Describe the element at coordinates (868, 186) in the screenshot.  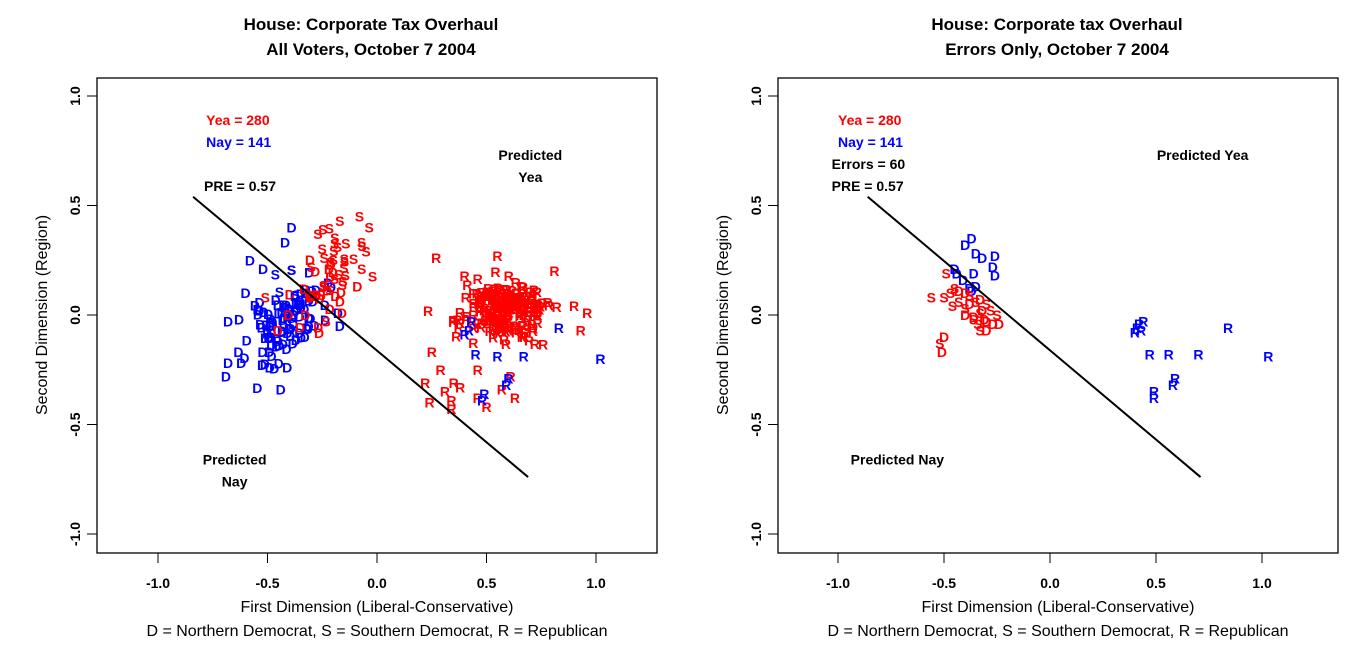
I see `annotation-label: PRE = 0.57` at that location.